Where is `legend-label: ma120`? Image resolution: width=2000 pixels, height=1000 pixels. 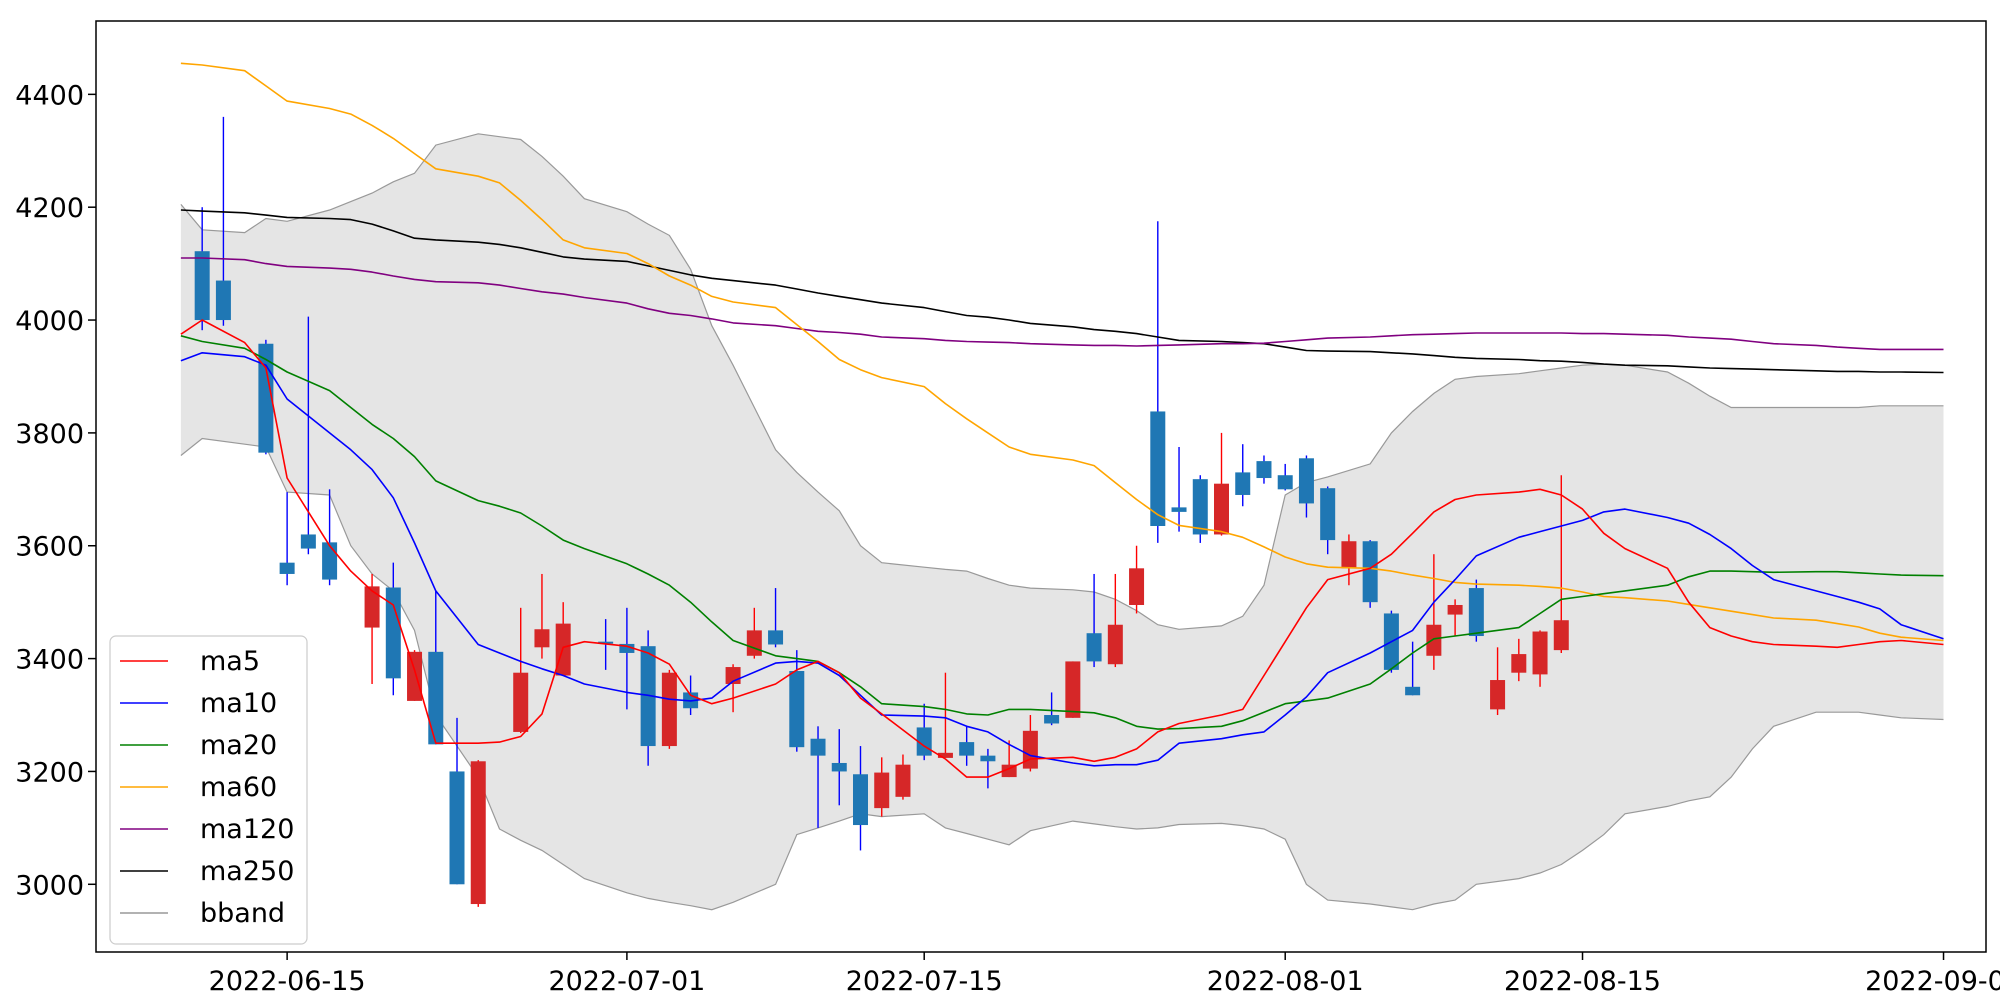 legend-label: ma120 is located at coordinates (247, 829).